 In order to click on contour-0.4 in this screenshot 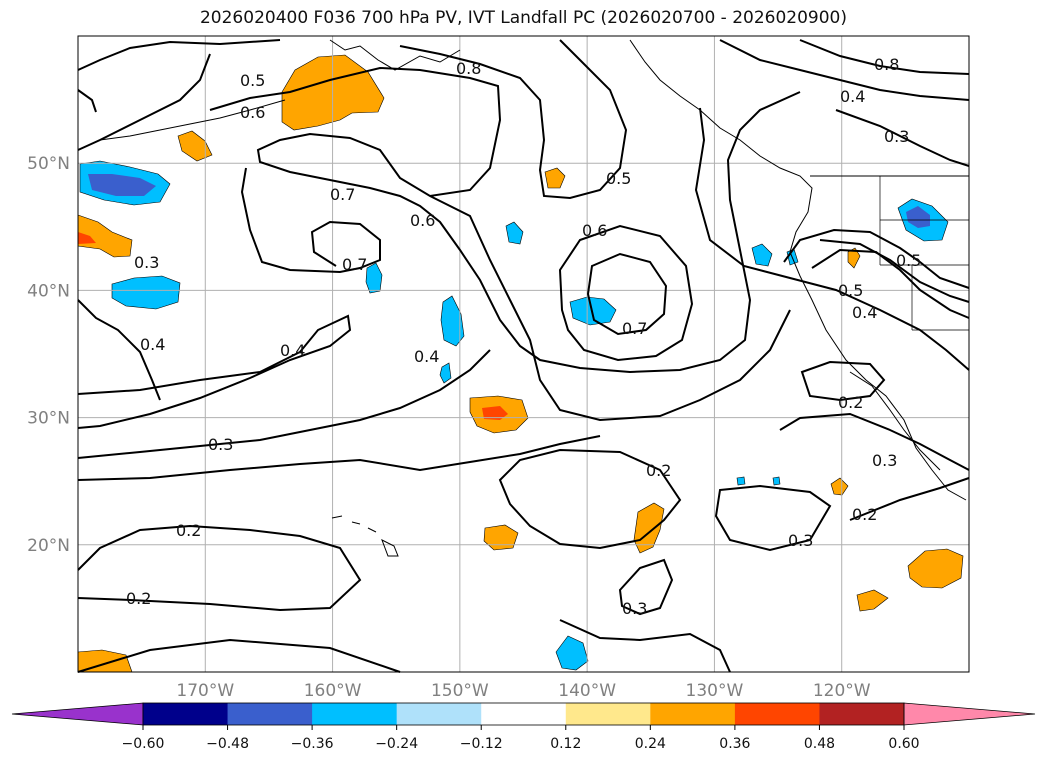, I will do `click(214, 371)`.